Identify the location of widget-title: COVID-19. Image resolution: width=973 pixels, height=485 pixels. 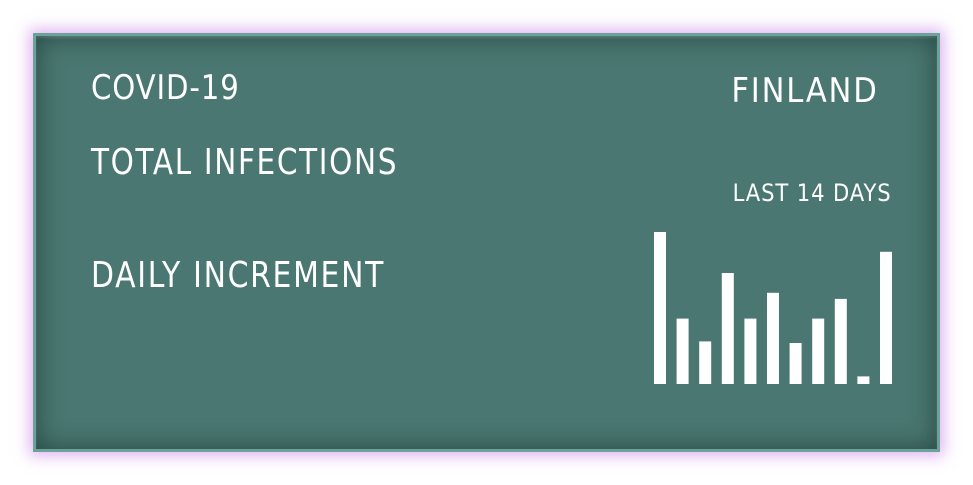
(165, 88).